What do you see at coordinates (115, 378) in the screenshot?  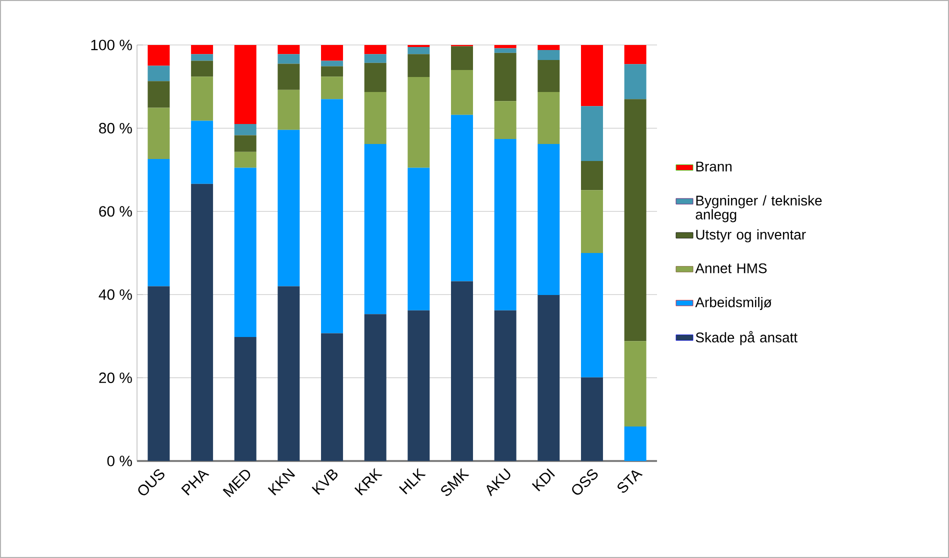 I see `y-tick-label: 20 %` at bounding box center [115, 378].